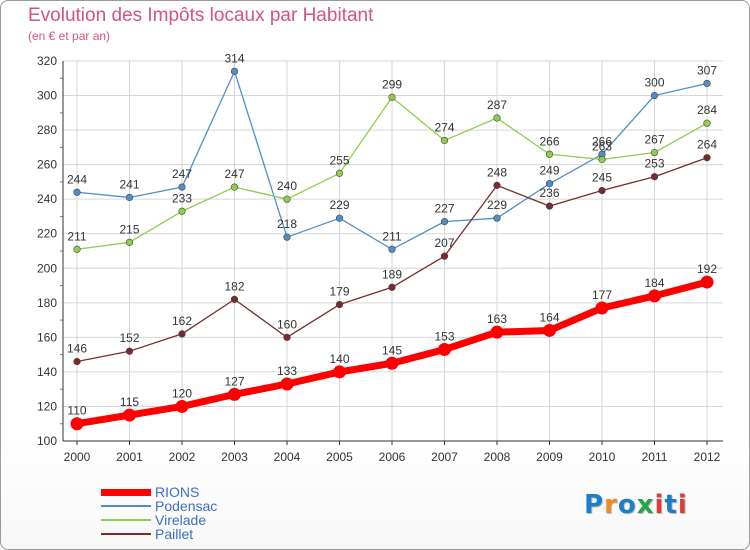 The width and height of the screenshot is (750, 550). I want to click on x-tick-label: 2006, so click(392, 457).